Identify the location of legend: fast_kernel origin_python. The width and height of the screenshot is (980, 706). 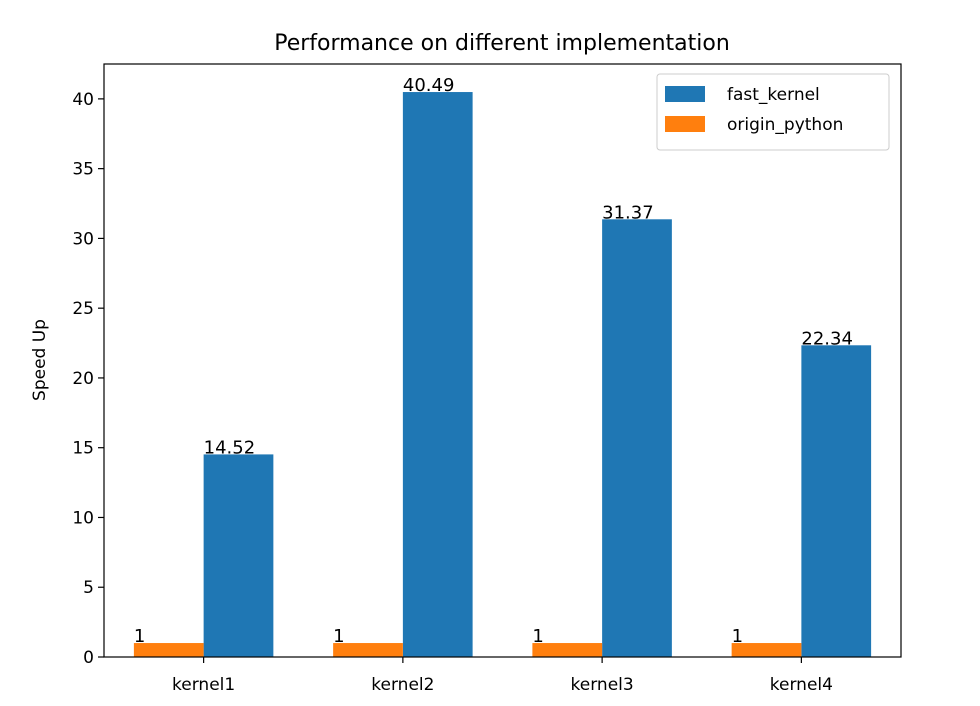
(773, 112).